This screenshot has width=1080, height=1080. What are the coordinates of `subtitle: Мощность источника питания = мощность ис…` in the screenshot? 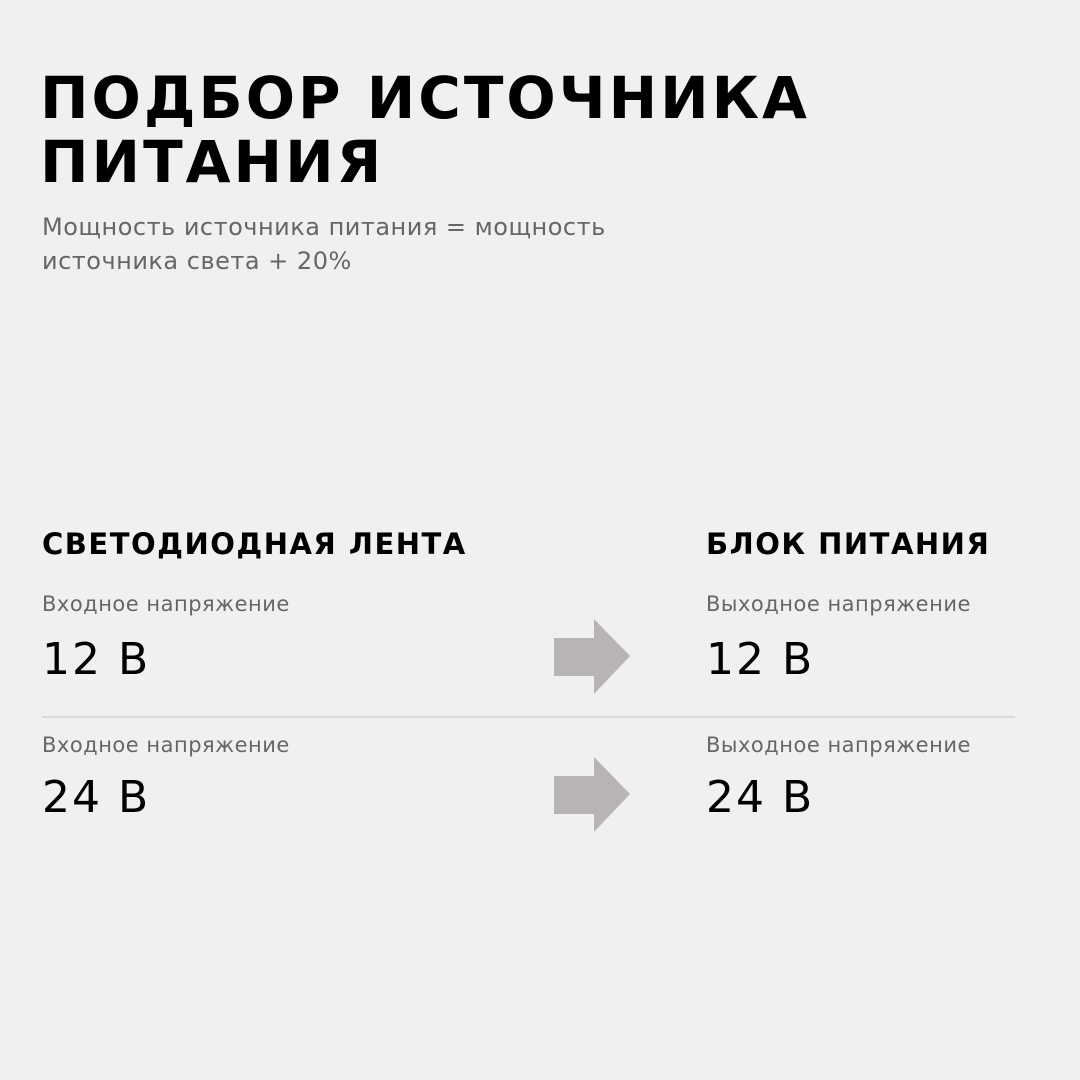 It's located at (324, 244).